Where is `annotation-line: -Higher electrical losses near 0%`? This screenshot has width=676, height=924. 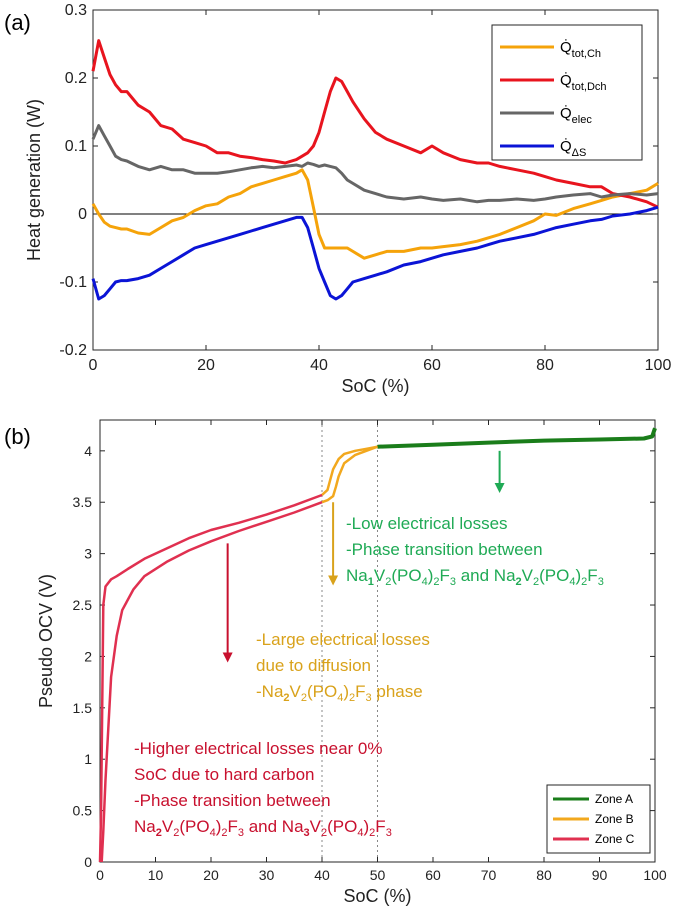 annotation-line: -Higher electrical losses near 0% is located at coordinates (258, 748).